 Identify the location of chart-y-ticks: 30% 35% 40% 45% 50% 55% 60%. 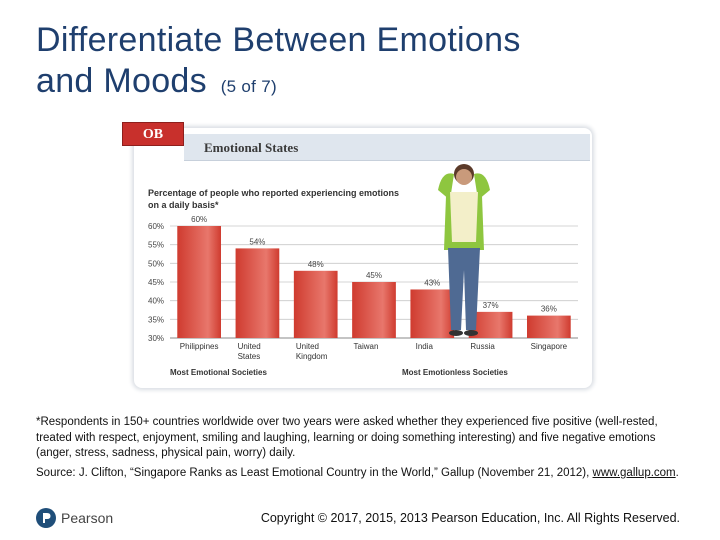
(156, 282).